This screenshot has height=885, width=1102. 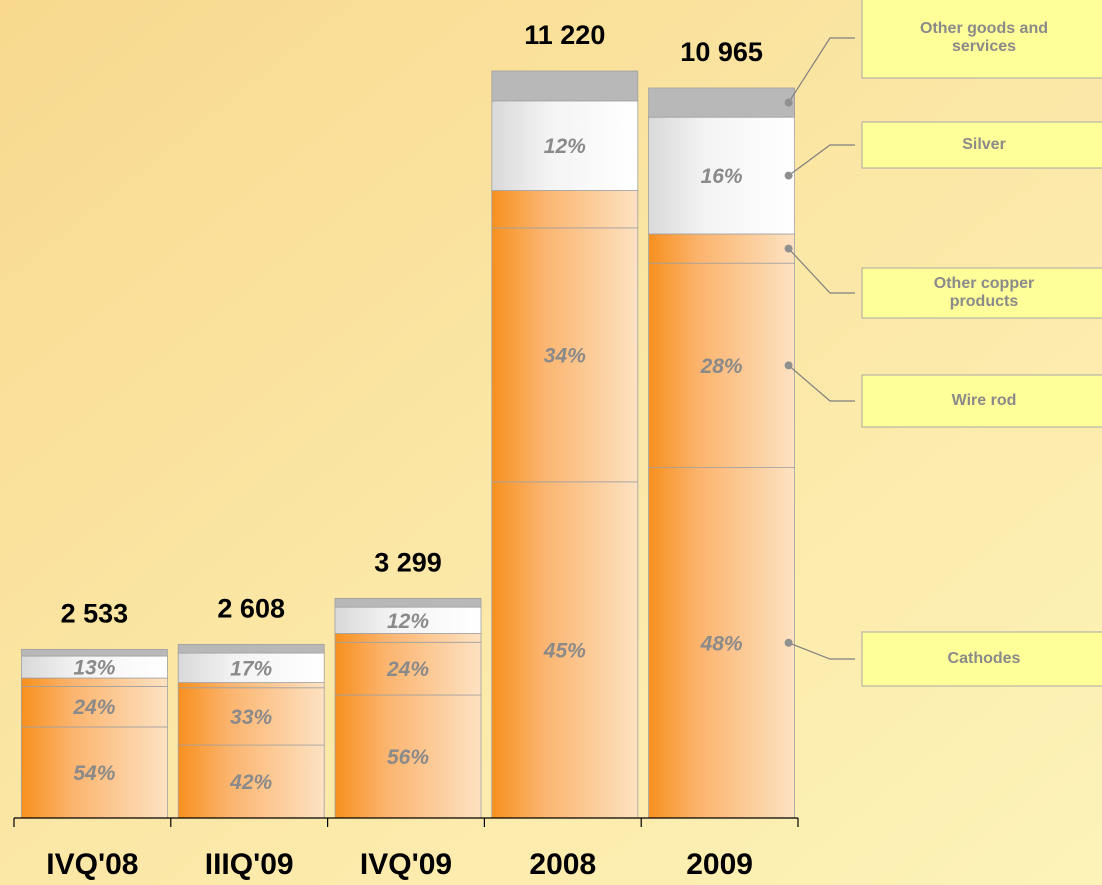 I want to click on total-label: 11 220, so click(x=564, y=35).